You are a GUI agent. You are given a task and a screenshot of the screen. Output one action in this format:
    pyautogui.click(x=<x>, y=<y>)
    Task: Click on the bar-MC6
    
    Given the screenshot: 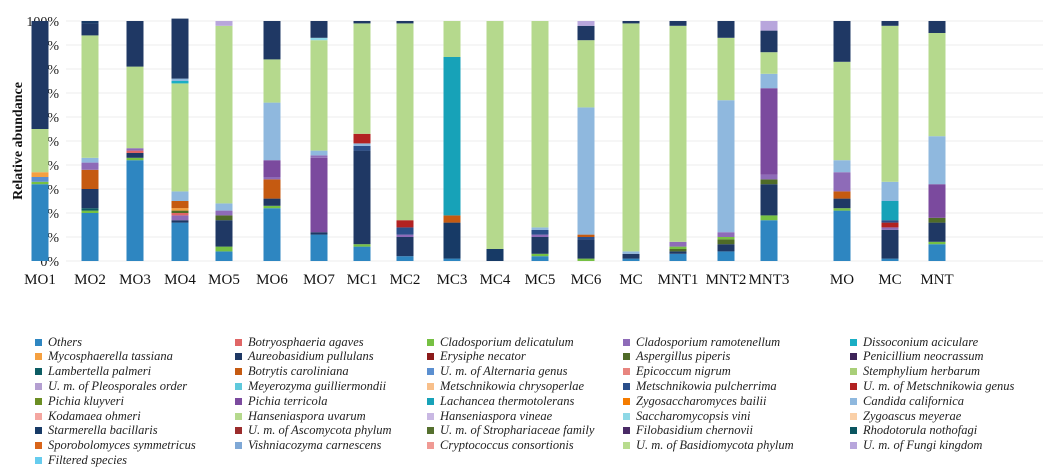 What is the action you would take?
    pyautogui.click(x=586, y=141)
    